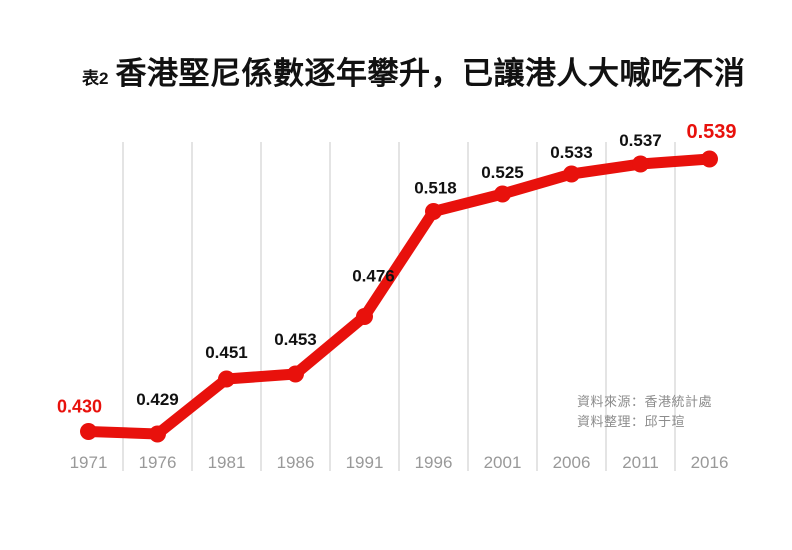 The height and width of the screenshot is (550, 792). What do you see at coordinates (572, 462) in the screenshot?
I see `x-tick-label: 2006` at bounding box center [572, 462].